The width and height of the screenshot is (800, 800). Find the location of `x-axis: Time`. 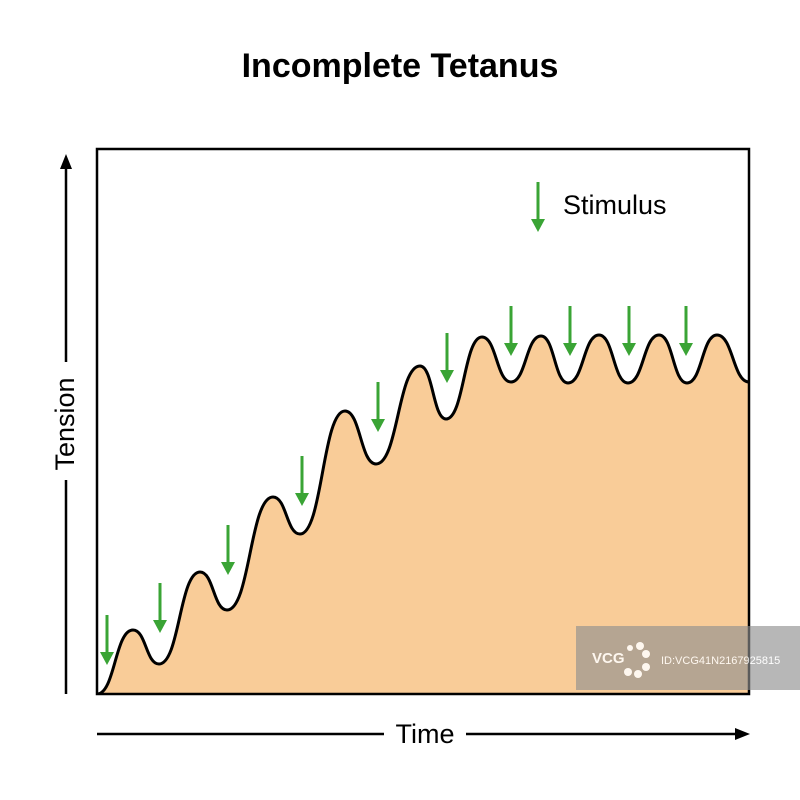

x-axis: Time is located at coordinates (423, 734).